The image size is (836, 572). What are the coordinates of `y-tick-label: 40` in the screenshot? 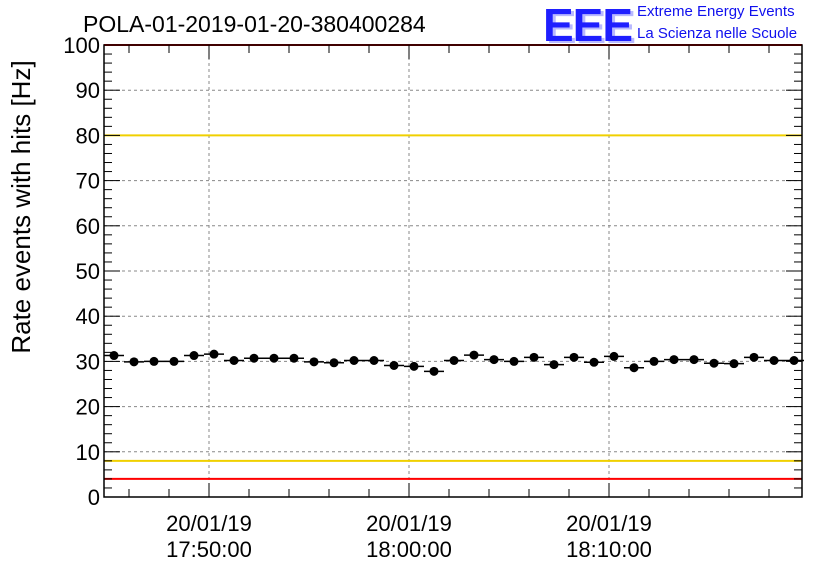 It's located at (88, 316).